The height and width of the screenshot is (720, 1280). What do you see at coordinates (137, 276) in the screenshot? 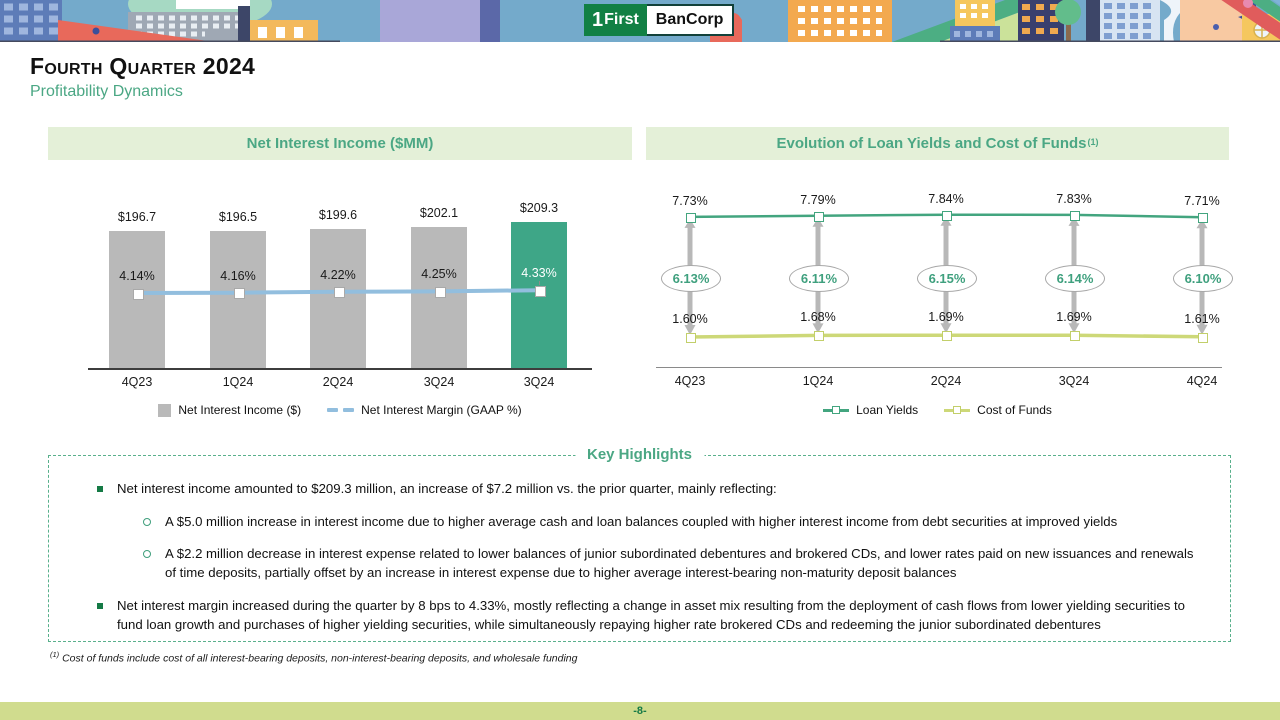
I see `line-value-label: 4.14%` at bounding box center [137, 276].